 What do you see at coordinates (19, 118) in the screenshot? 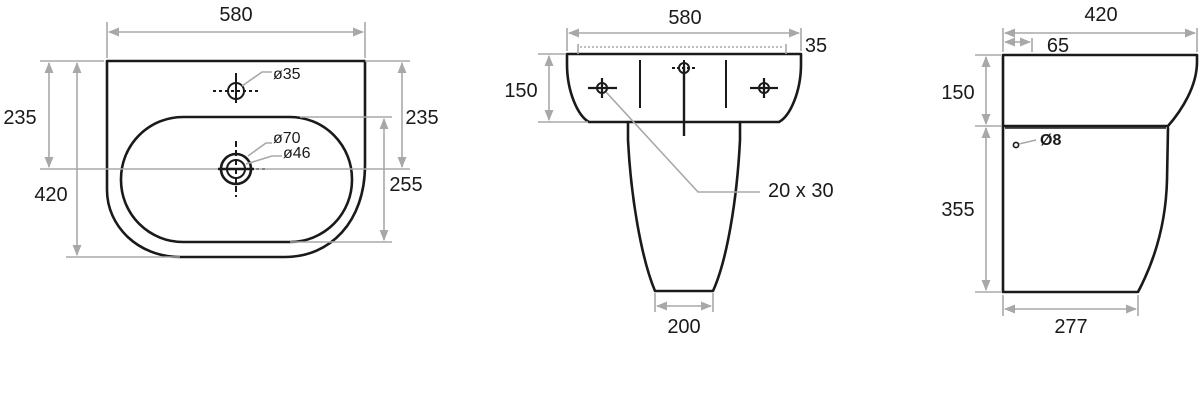
I see `label-tap-left: 235` at bounding box center [19, 118].